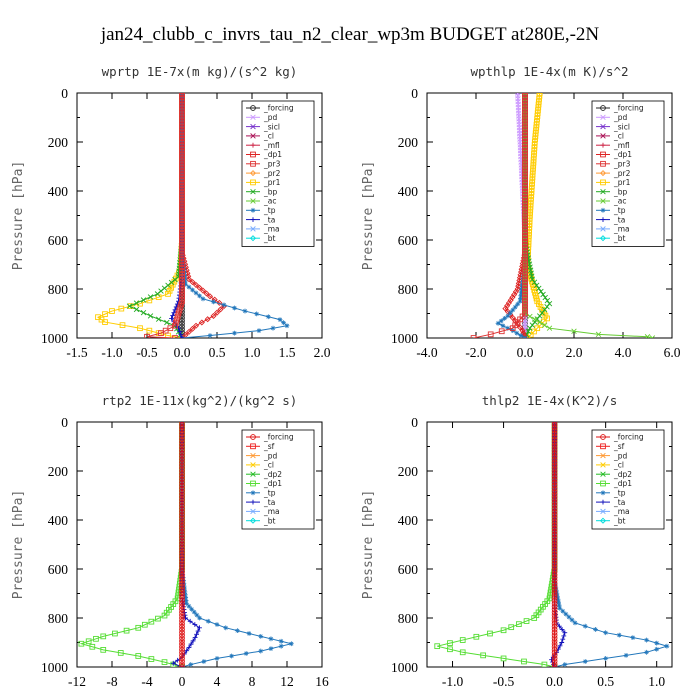 Image resolution: width=700 pixels, height=700 pixels. Describe the element at coordinates (613, 164) in the screenshot. I see `legend-item: _pr3` at that location.